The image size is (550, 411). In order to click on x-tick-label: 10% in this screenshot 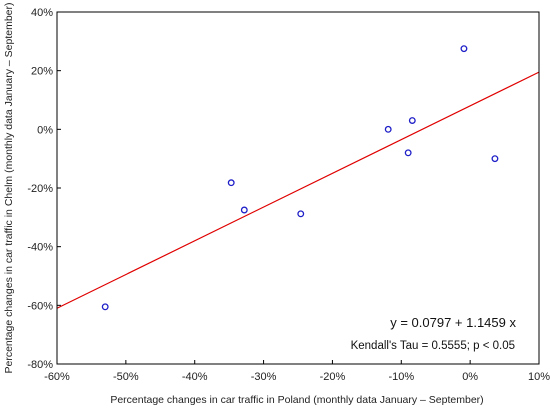, I will do `click(539, 377)`.